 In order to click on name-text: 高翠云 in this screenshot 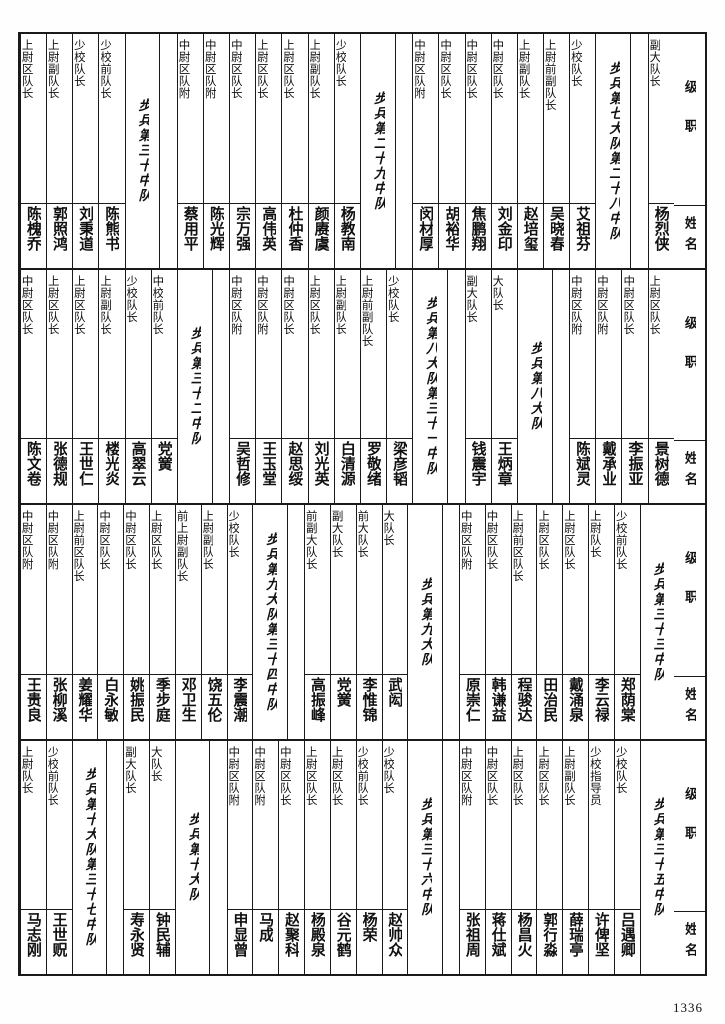, I will do `click(138, 463)`.